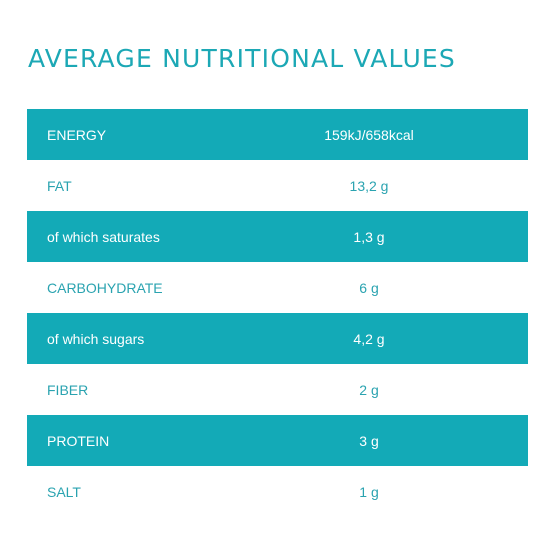 The image size is (560, 560). Describe the element at coordinates (277, 389) in the screenshot. I see `table-row: FIBER 2 g` at that location.